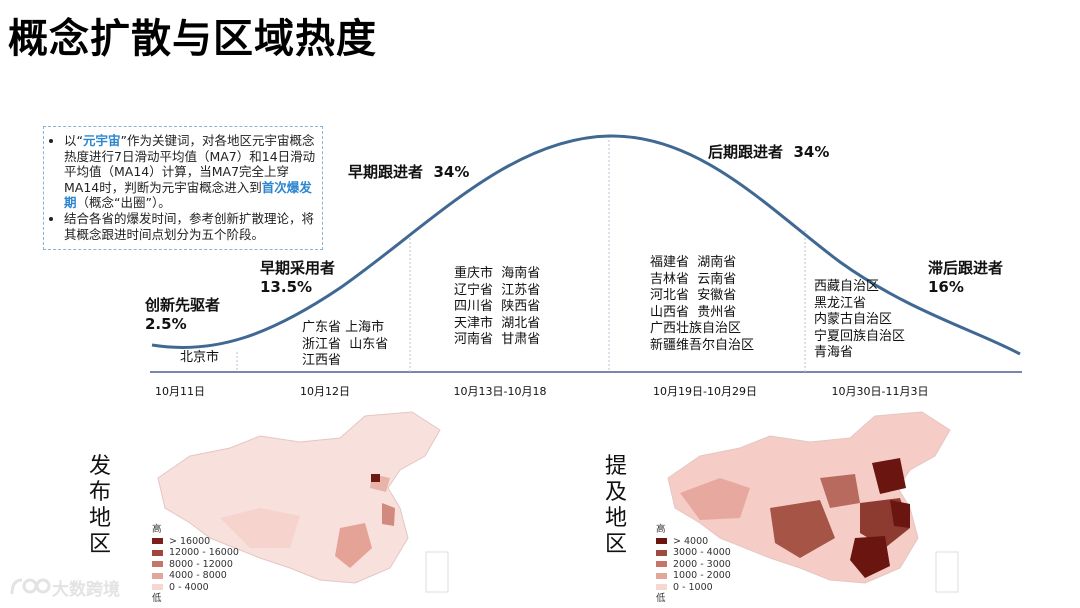 This screenshot has width=1080, height=608. I want to click on note-bullet-2: 结合各省的爆发时间，参考创新扩散理论，将其概念跟进时间点划分为五个阶段。, so click(190, 226).